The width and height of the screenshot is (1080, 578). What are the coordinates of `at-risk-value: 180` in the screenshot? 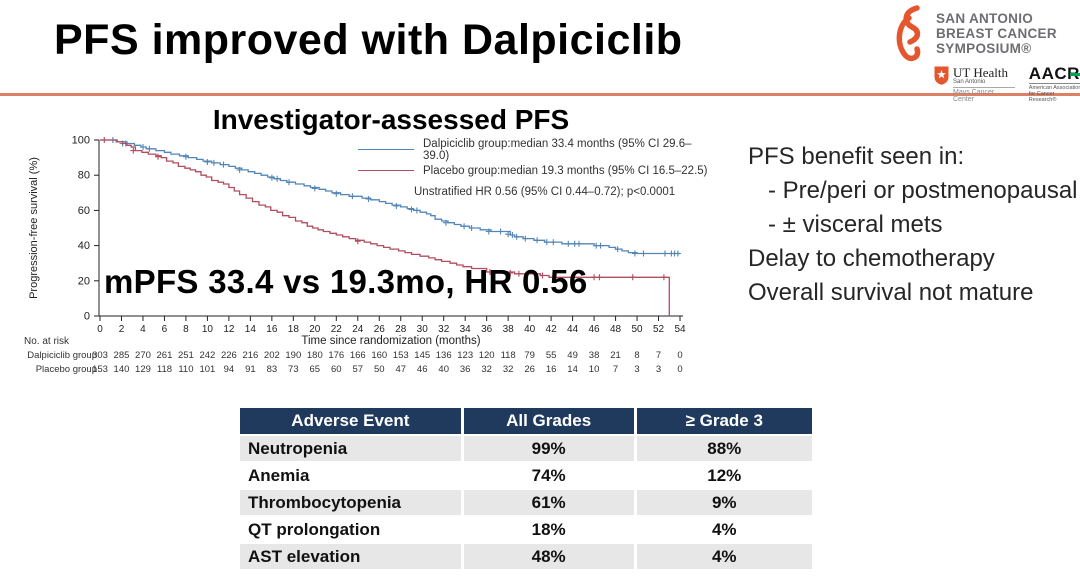 It's located at (315, 355).